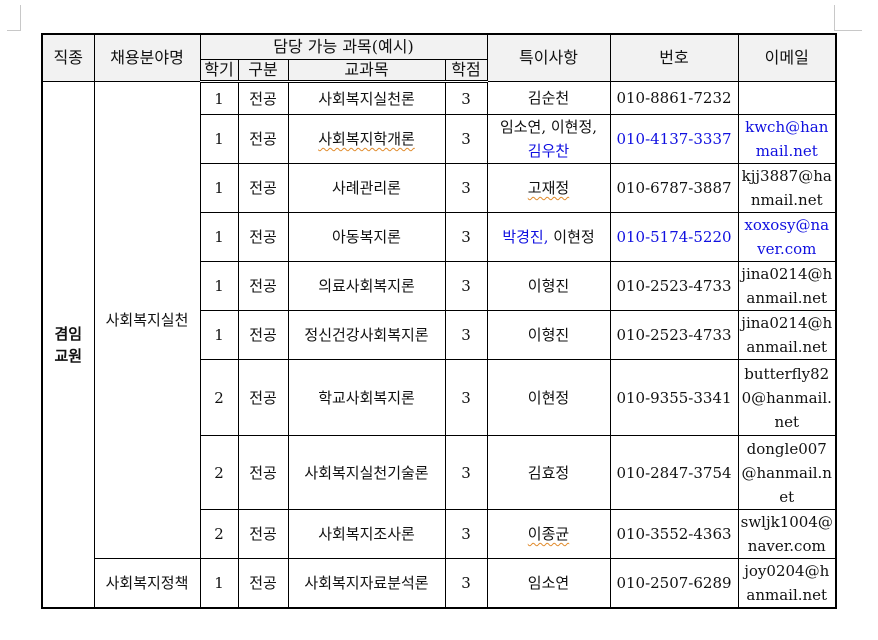 This screenshot has width=878, height=640. What do you see at coordinates (674, 98) in the screenshot?
I see `phone-cell: 010-8861-7232` at bounding box center [674, 98].